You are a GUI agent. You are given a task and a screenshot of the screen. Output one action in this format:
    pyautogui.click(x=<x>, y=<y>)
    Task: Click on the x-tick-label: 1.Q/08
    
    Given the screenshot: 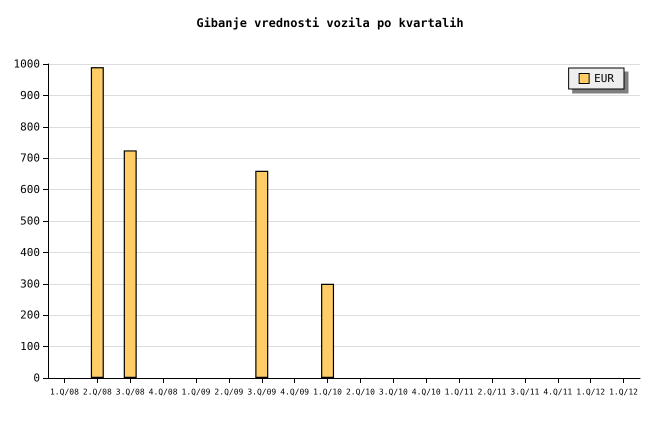 What is the action you would take?
    pyautogui.click(x=65, y=392)
    